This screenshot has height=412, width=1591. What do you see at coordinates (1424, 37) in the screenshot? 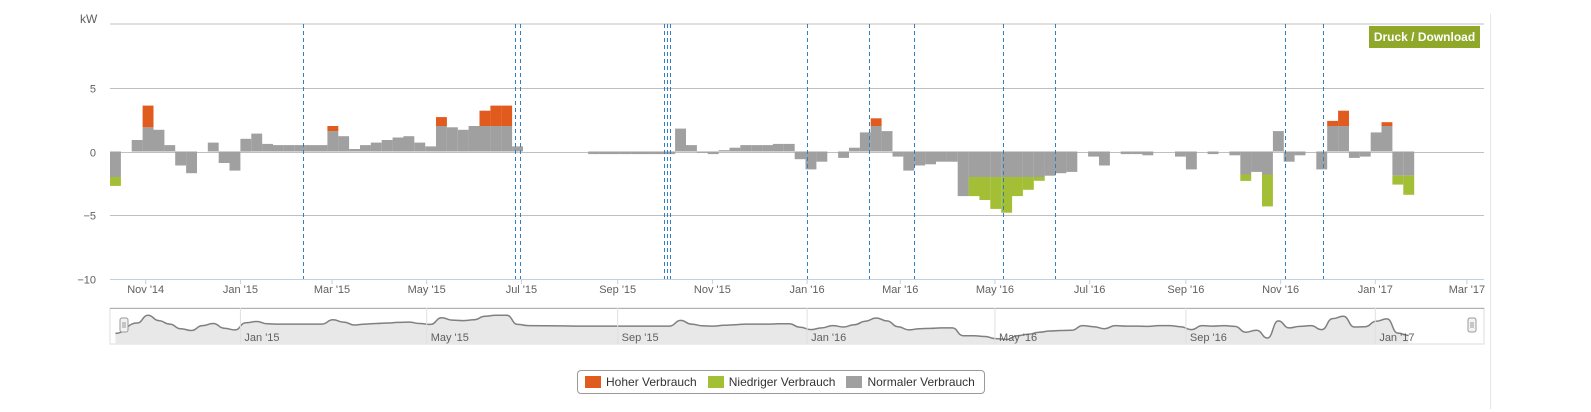
I see `print-download-button: Druck / Download` at bounding box center [1424, 37].